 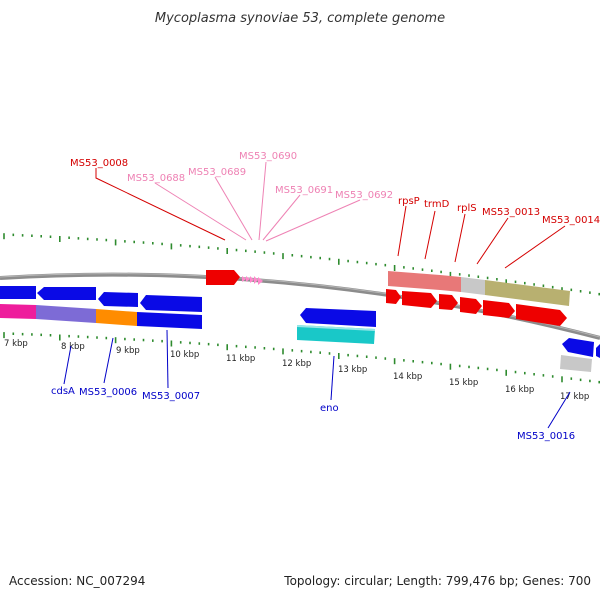 What do you see at coordinates (437, 204) in the screenshot?
I see `gene-label-trmd: trmD` at bounding box center [437, 204].